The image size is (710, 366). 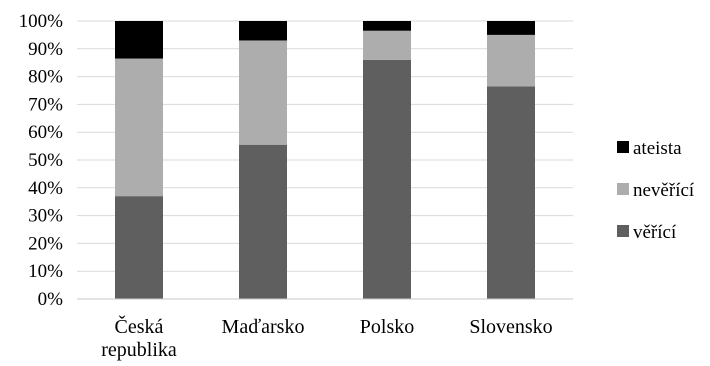 I want to click on y-tick-label: 10%, so click(x=45, y=271).